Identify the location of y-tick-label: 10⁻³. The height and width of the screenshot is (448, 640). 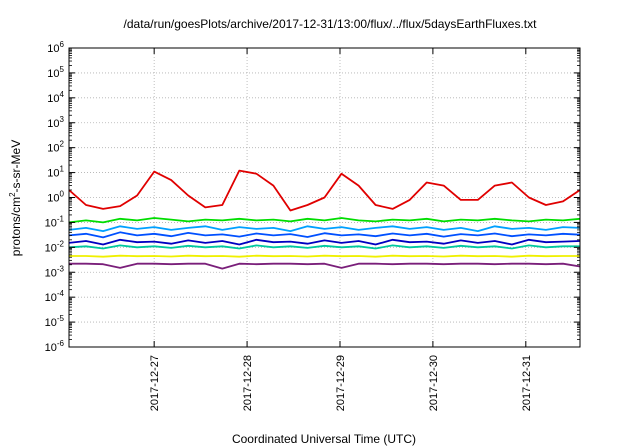
(55, 271).